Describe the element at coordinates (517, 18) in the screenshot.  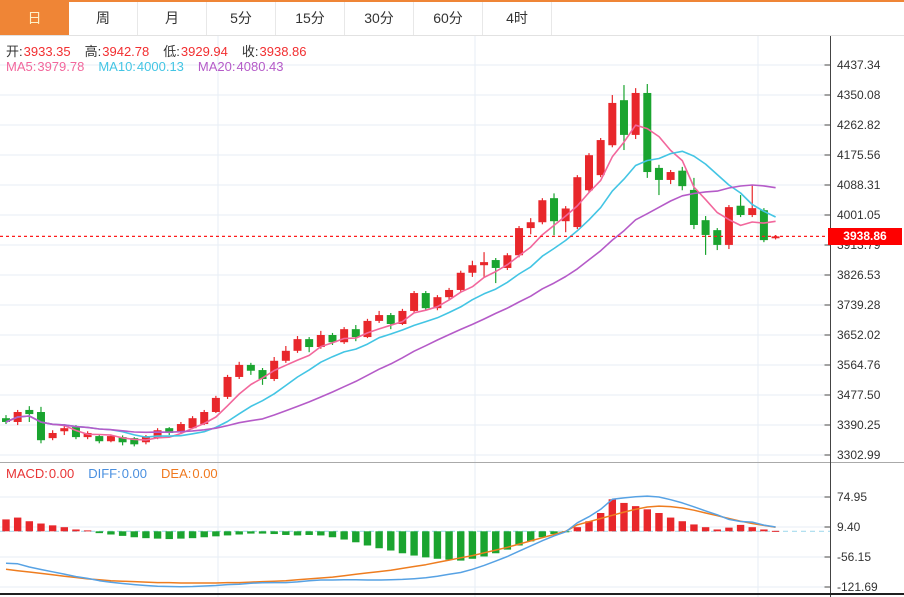
I see `tab-4hour: 4时` at that location.